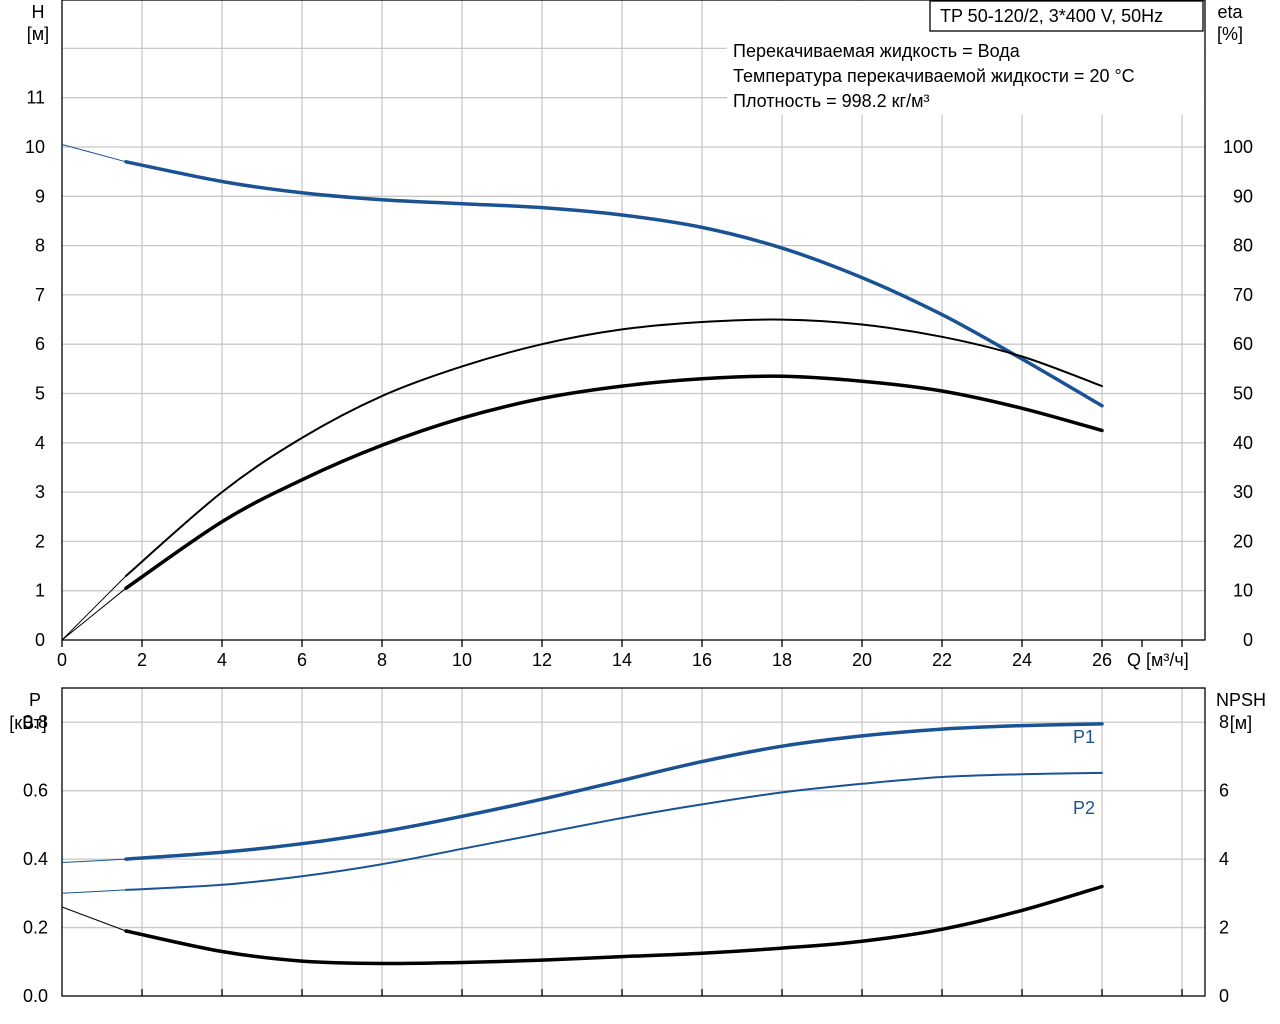 The width and height of the screenshot is (1280, 1024). What do you see at coordinates (782, 660) in the screenshot?
I see `x-tick-label: 18` at bounding box center [782, 660].